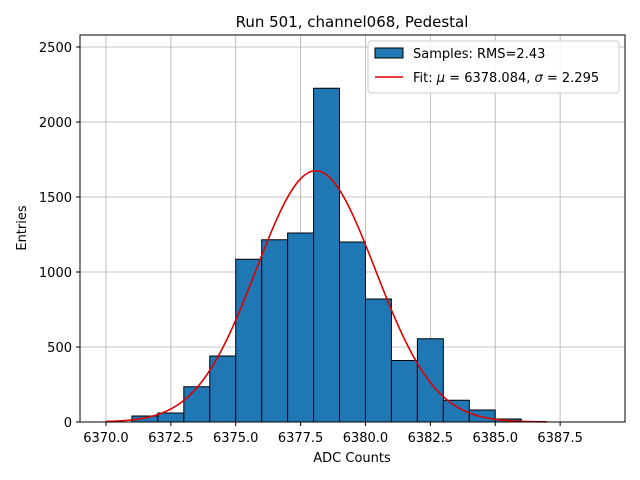 This screenshot has width=640, height=480. What do you see at coordinates (301, 438) in the screenshot?
I see `x-tick-label: 6377.5` at bounding box center [301, 438].